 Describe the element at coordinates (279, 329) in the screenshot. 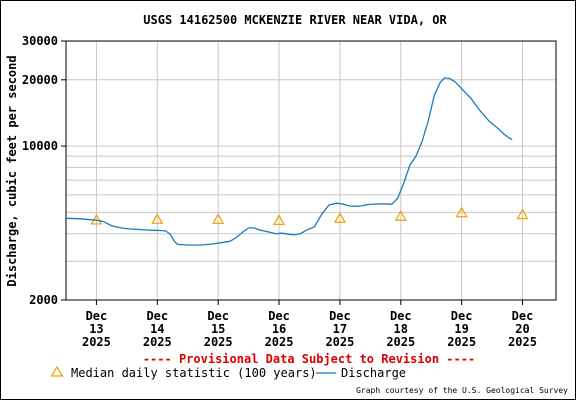

I see `x-tick-label: 16` at that location.